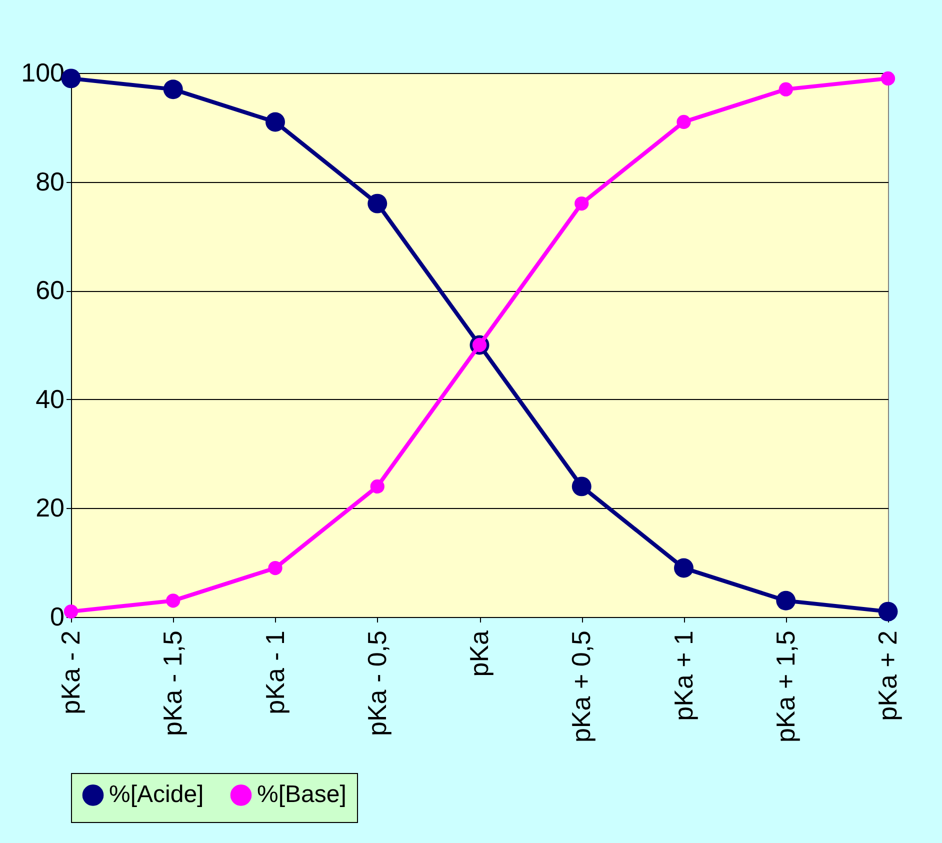 This screenshot has width=942, height=843. What do you see at coordinates (887, 675) in the screenshot?
I see `x-tick-label: pKa + 2` at bounding box center [887, 675].